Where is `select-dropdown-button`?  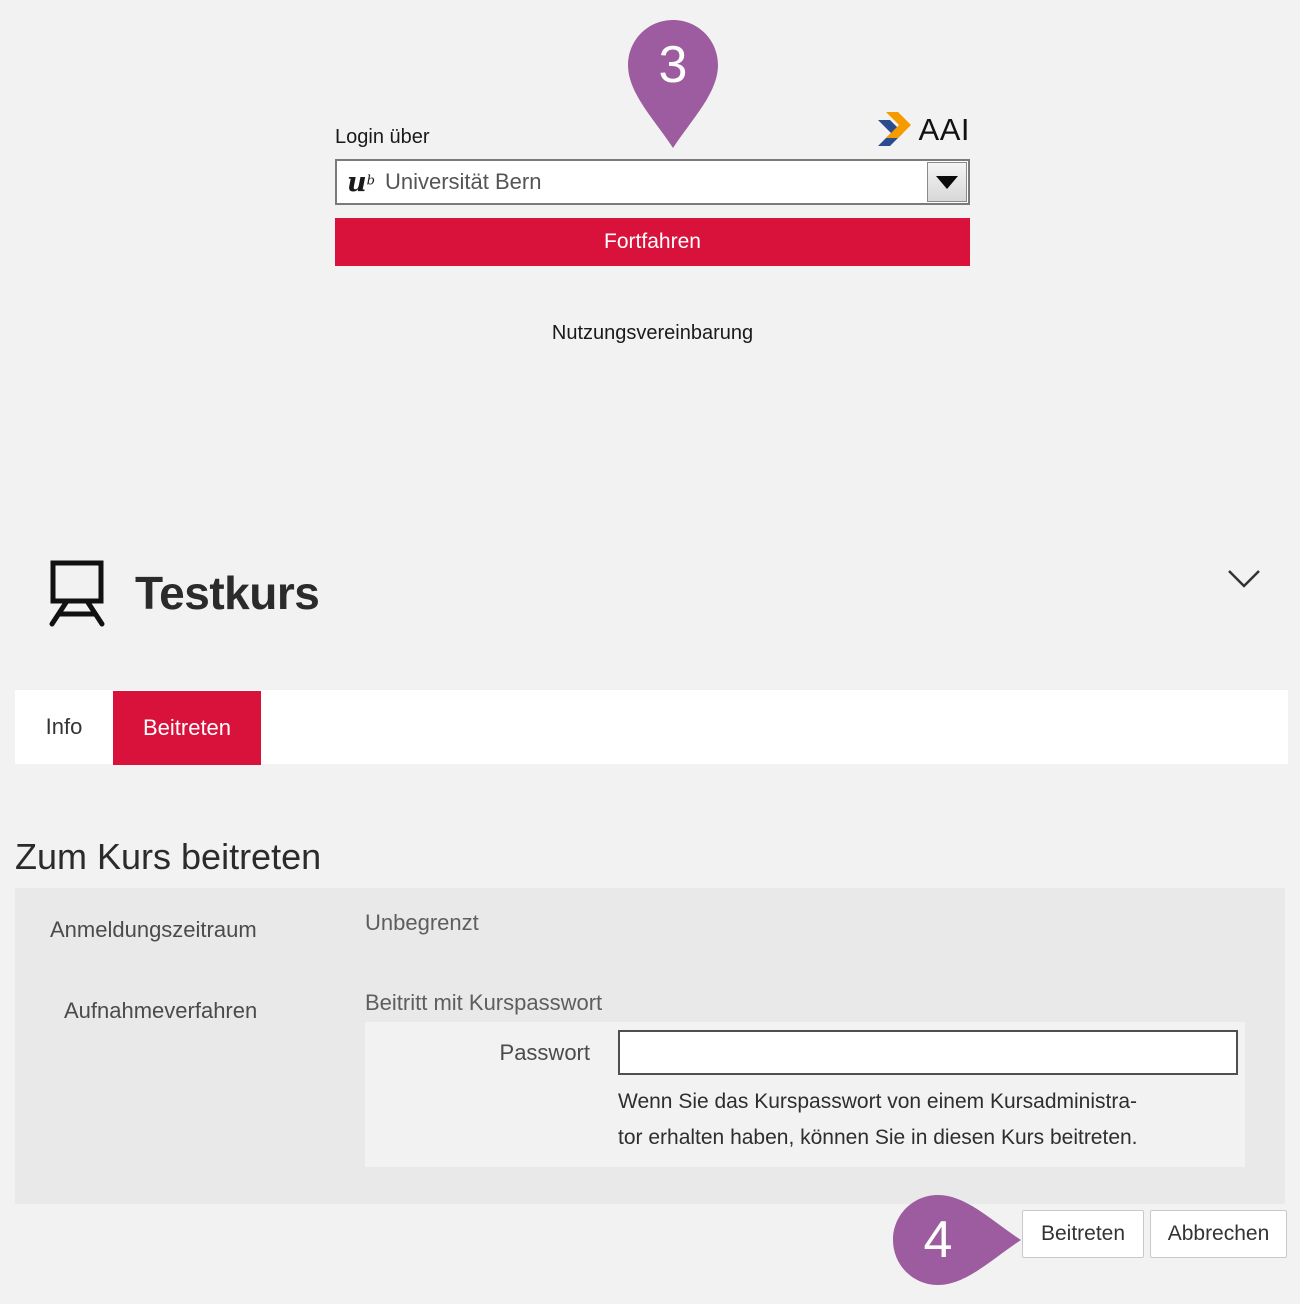
select-dropdown-button is located at coordinates (947, 182).